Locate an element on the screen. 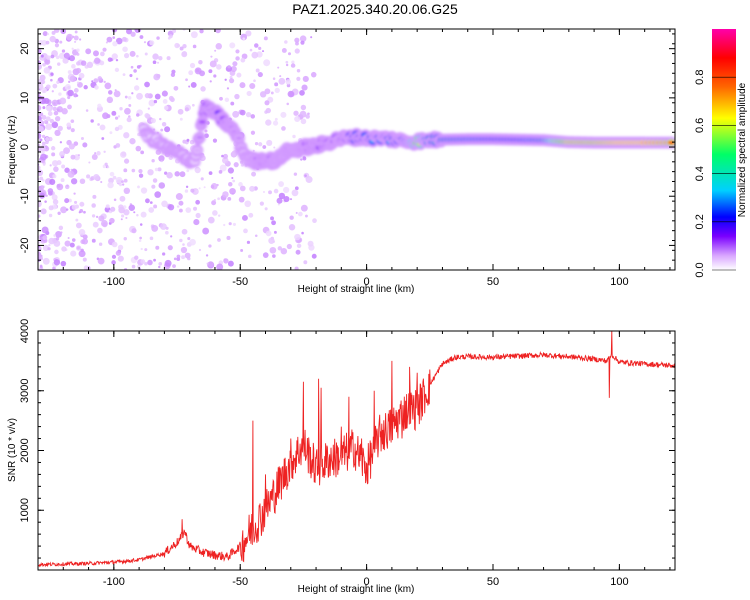  colorbar-tick-label: 0.4 is located at coordinates (700, 173).